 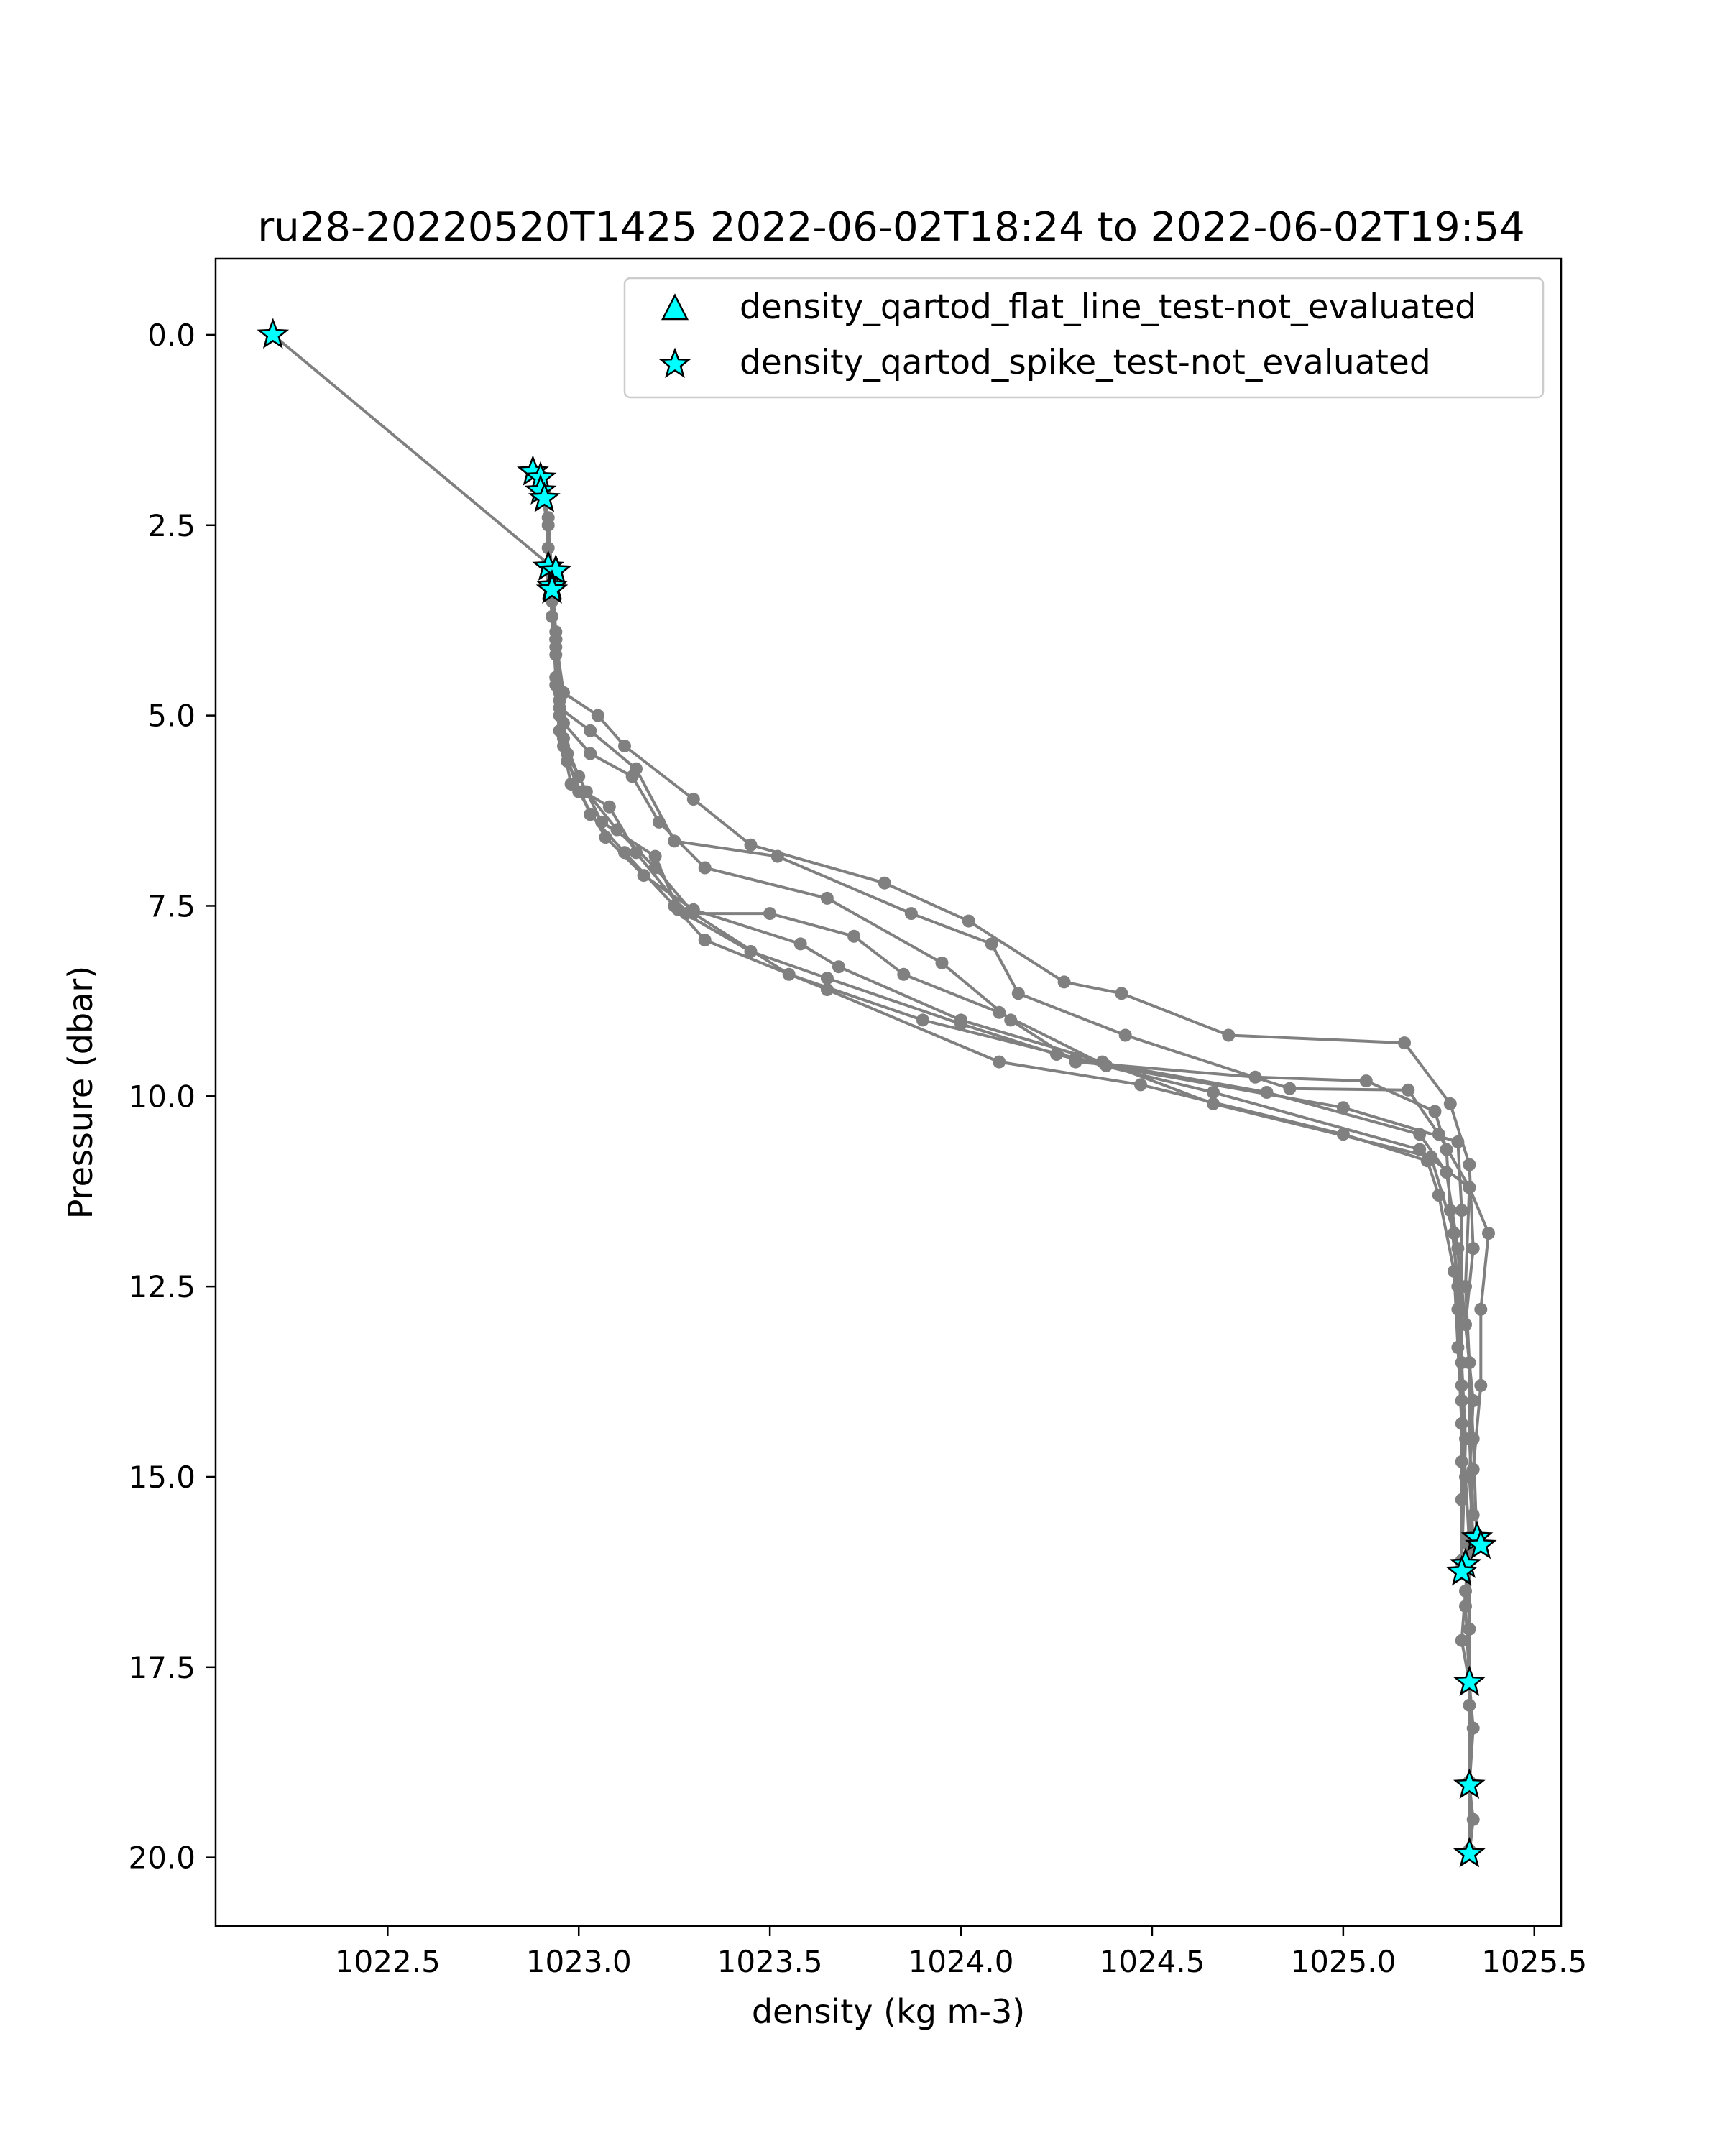 What do you see at coordinates (675, 307) in the screenshot?
I see `legend-triangle-icon` at bounding box center [675, 307].